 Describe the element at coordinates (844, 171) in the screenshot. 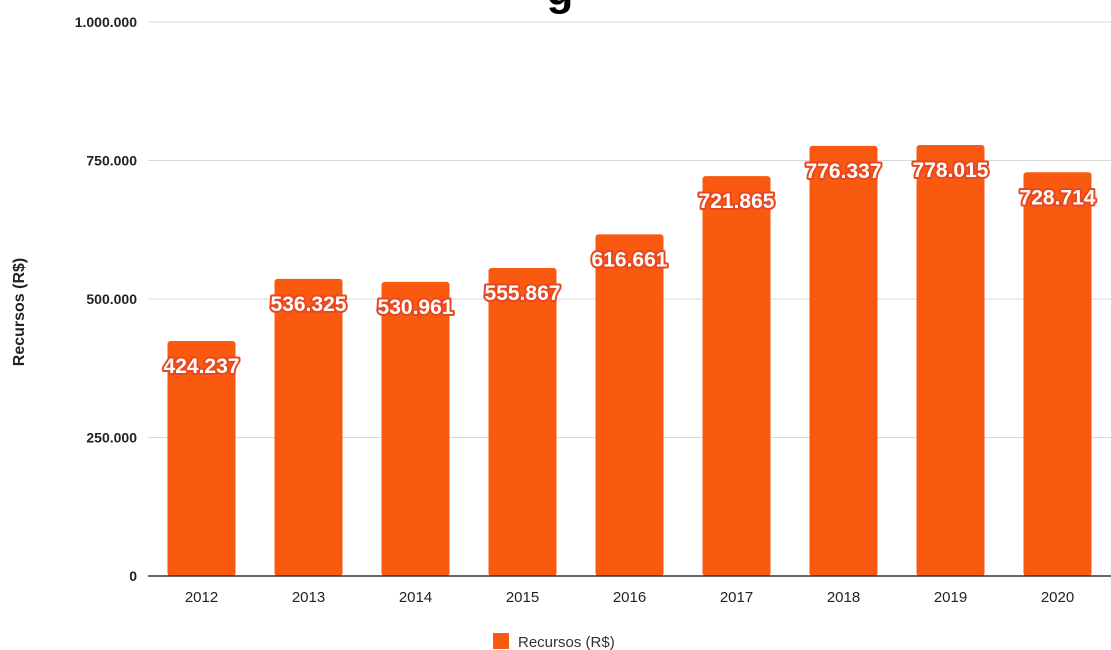

I see `data-label: 776.337` at that location.